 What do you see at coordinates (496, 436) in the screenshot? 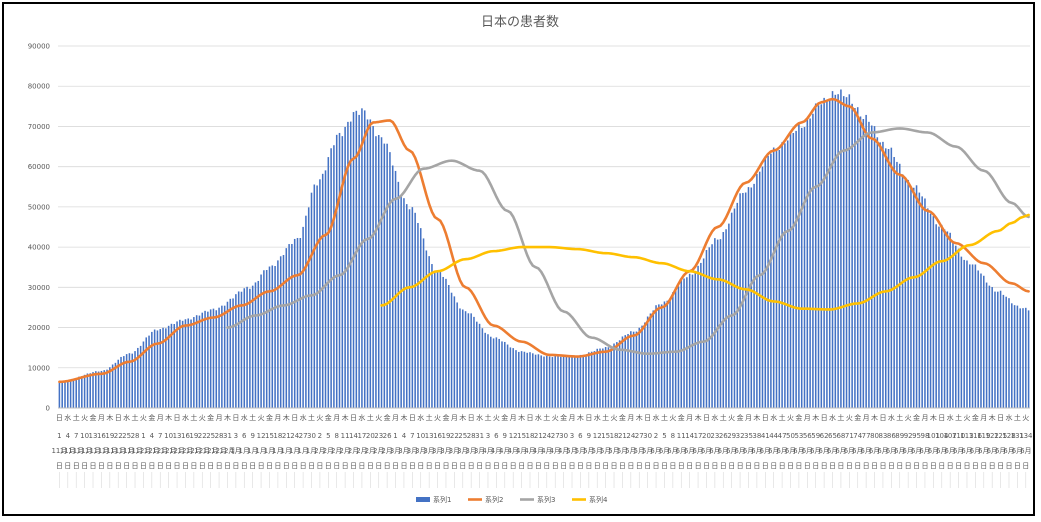
I see `svg-text: 6` at bounding box center [496, 436].